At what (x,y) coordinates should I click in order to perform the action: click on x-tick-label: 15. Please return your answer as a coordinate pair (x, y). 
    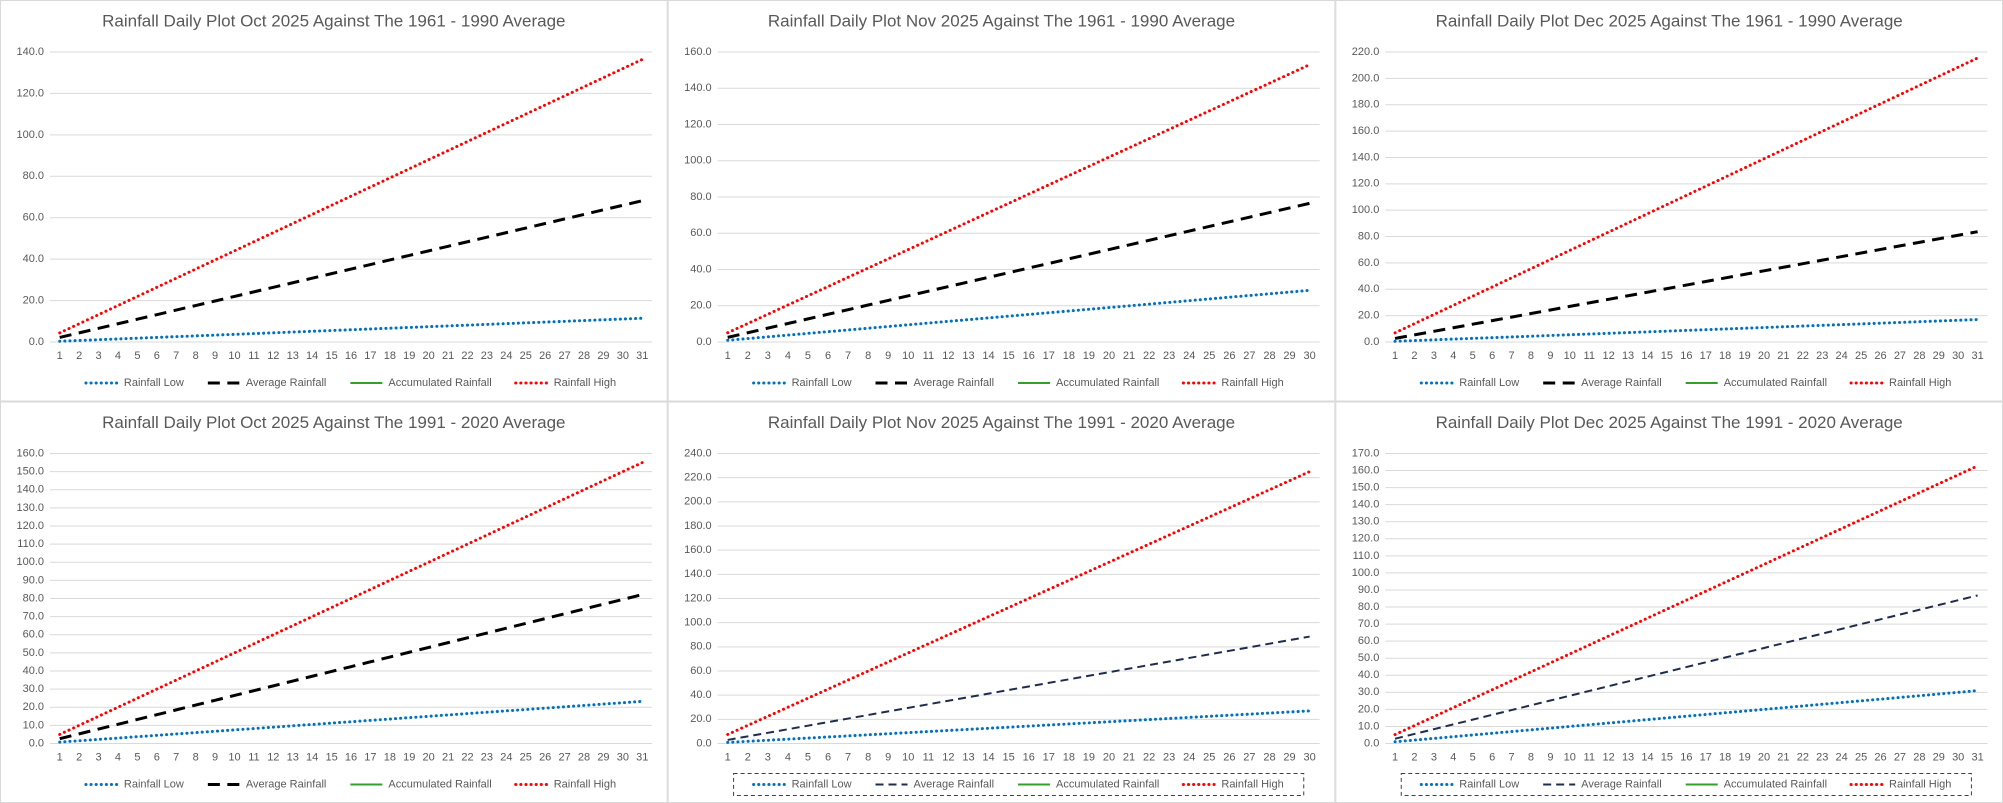
    Looking at the image, I should click on (1009, 356).